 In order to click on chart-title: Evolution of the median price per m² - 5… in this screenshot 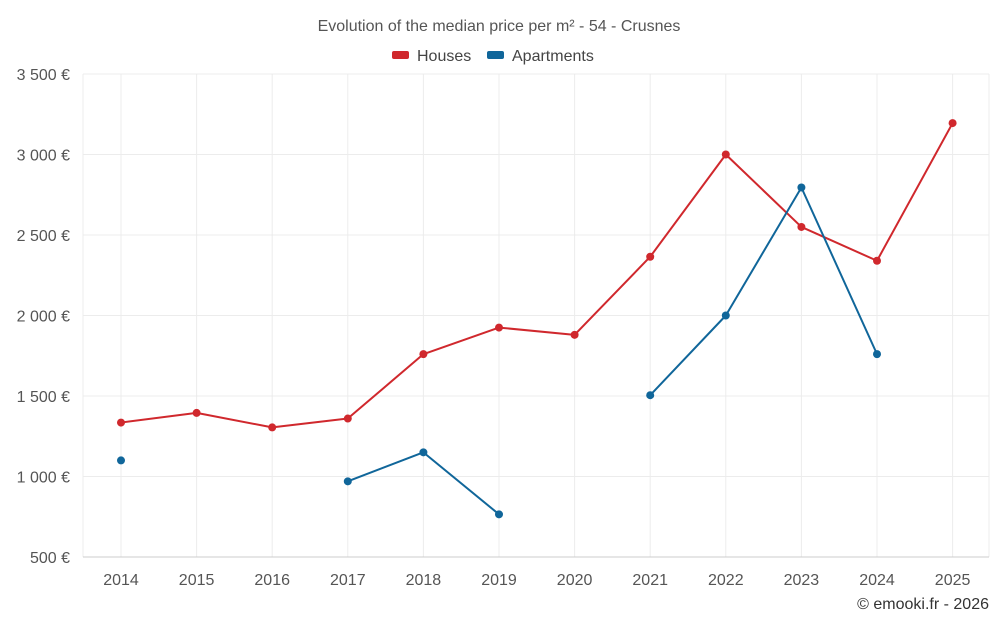, I will do `click(499, 26)`.